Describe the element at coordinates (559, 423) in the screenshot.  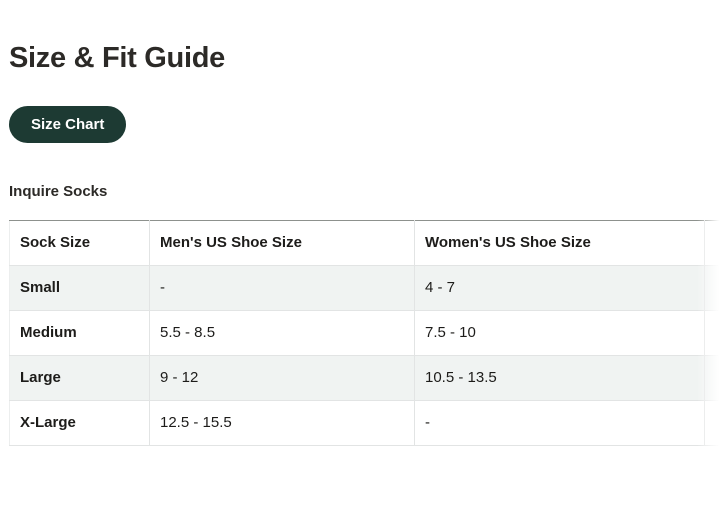
I see `cell-womens-size: -` at that location.